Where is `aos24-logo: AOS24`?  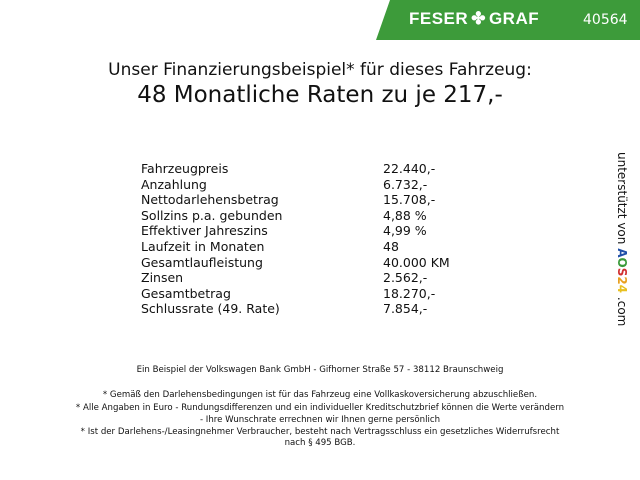
aos24-logo: AOS24 is located at coordinates (622, 271).